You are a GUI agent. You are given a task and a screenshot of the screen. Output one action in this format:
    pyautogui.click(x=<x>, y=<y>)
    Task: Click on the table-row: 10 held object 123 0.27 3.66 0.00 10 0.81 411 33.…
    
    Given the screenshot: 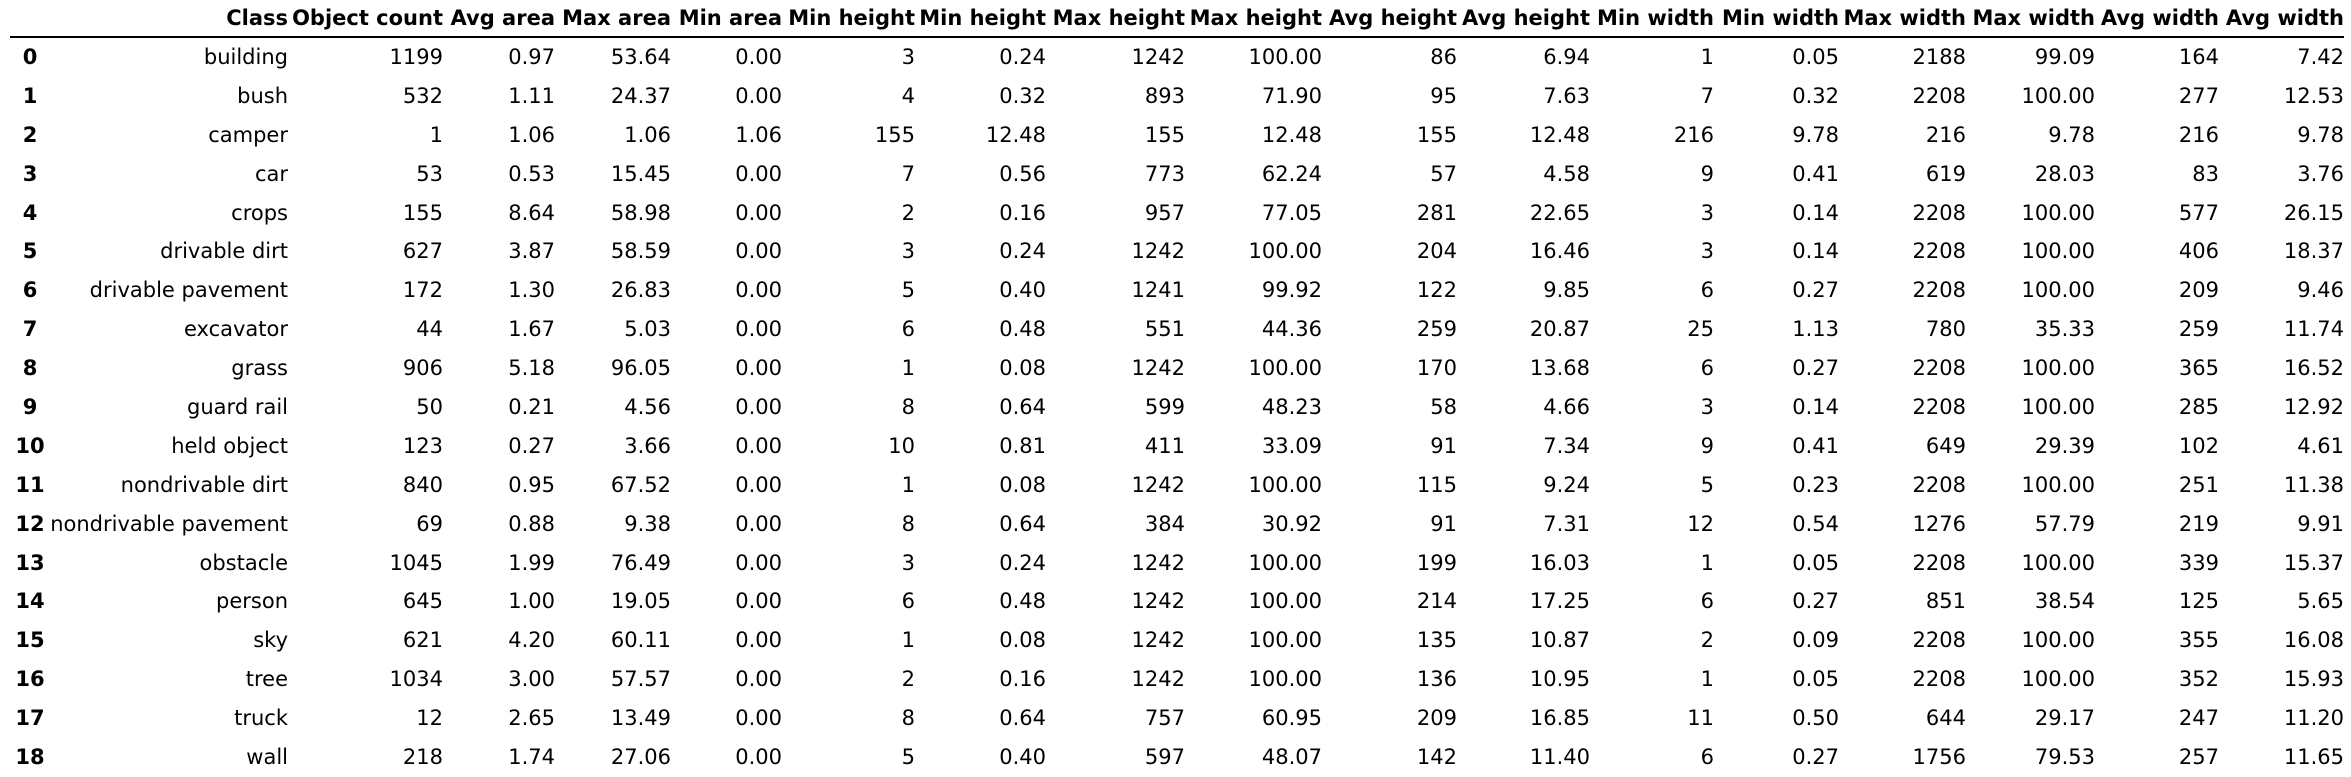 What is the action you would take?
    pyautogui.click(x=1177, y=446)
    